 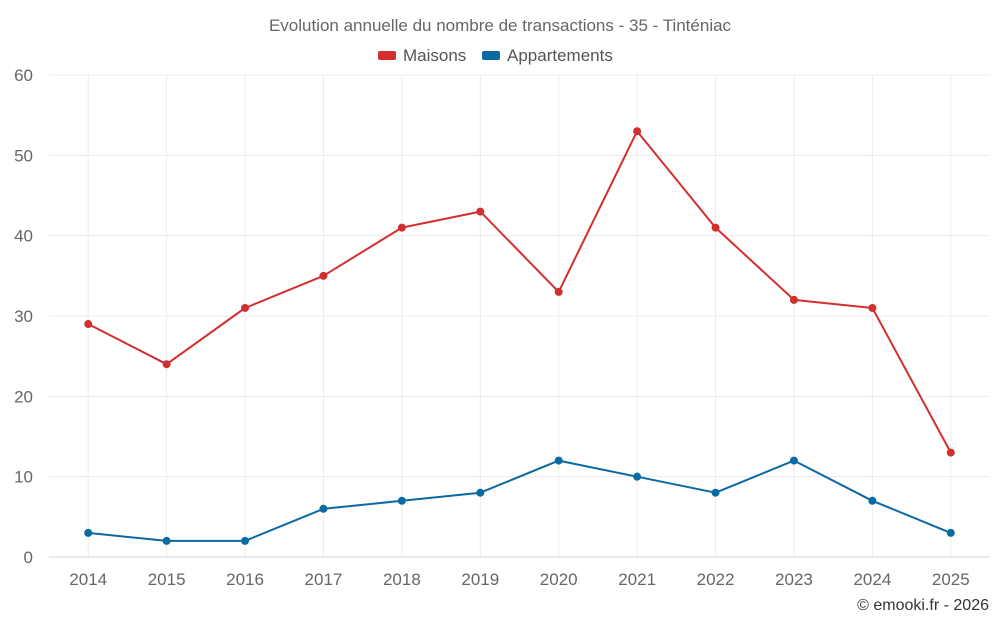 What do you see at coordinates (872, 579) in the screenshot?
I see `x-tick-label: 2024` at bounding box center [872, 579].